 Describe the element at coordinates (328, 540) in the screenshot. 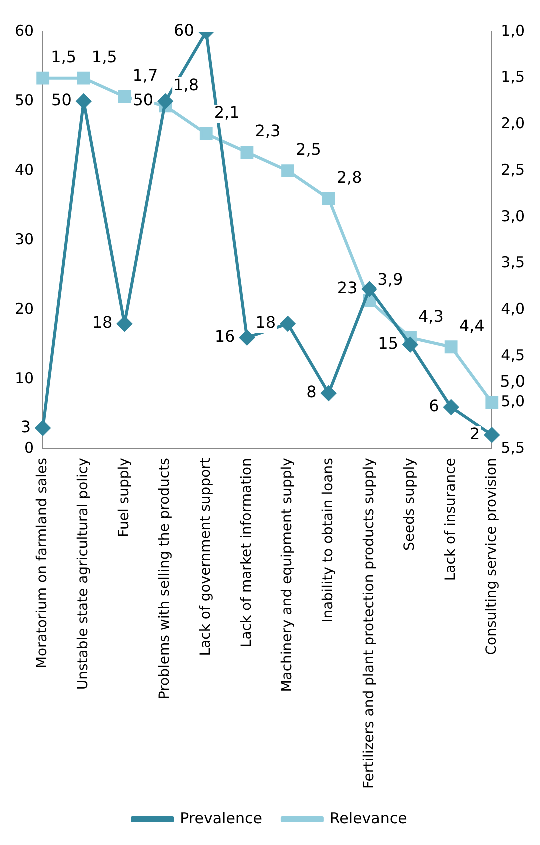

I see `x-tick-label: Inability to obtain loans` at that location.